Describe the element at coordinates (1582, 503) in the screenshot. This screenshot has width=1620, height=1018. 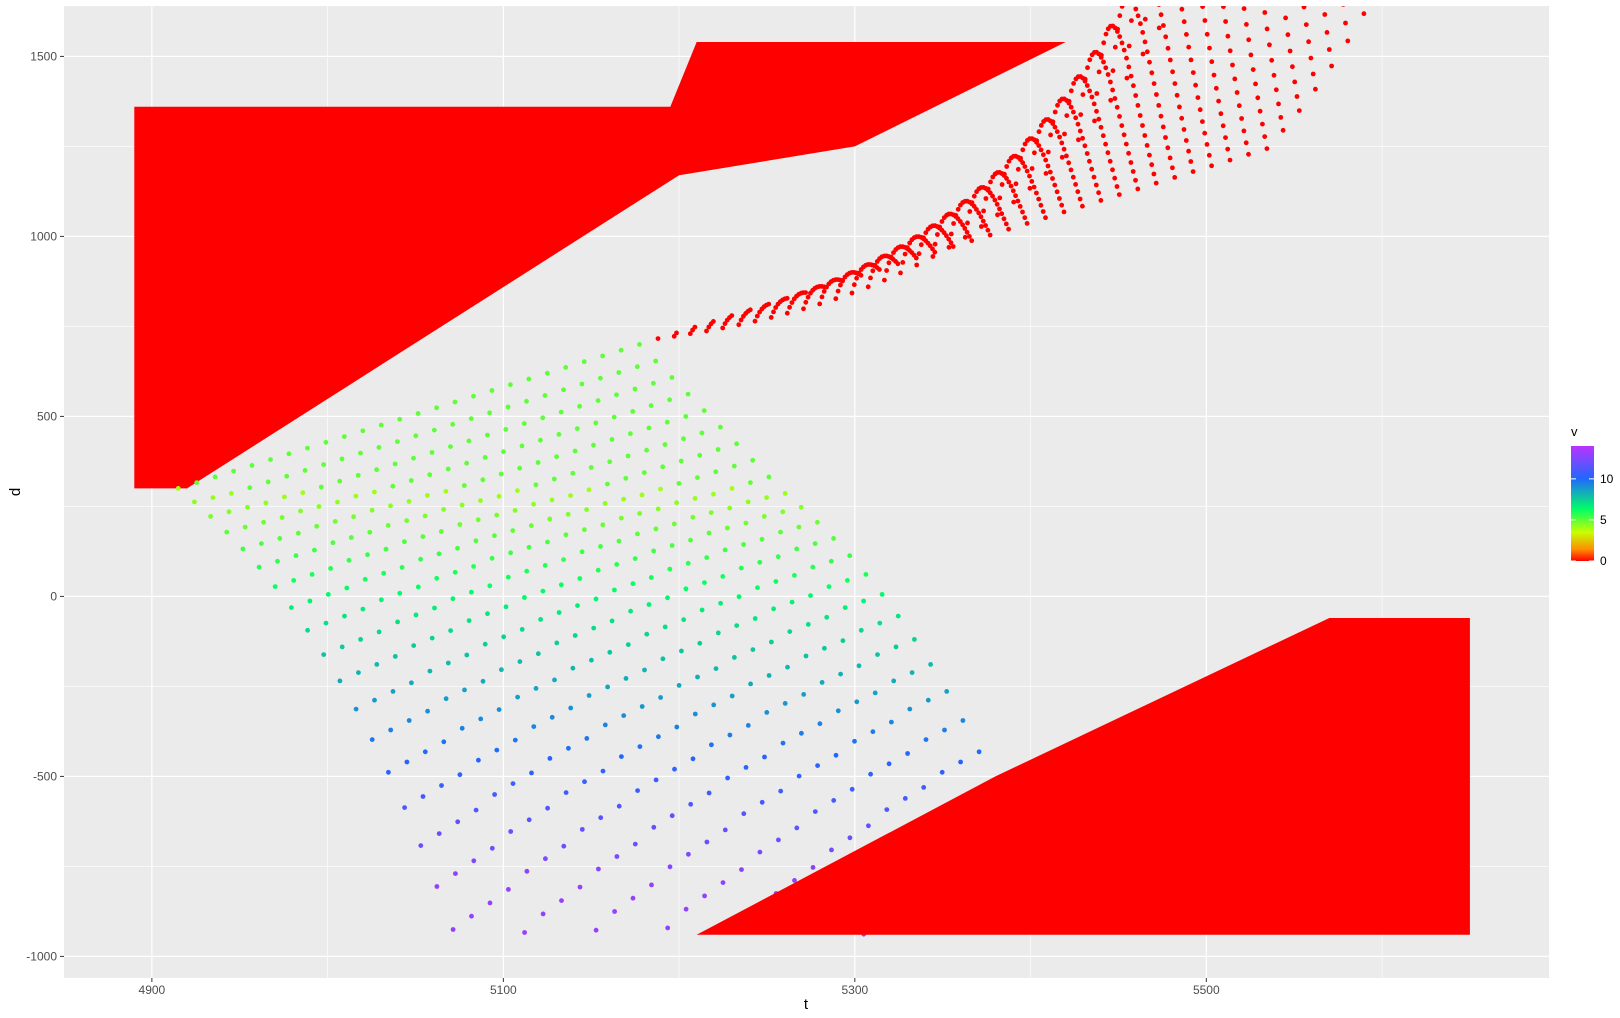
I see `legend-colorbar` at that location.